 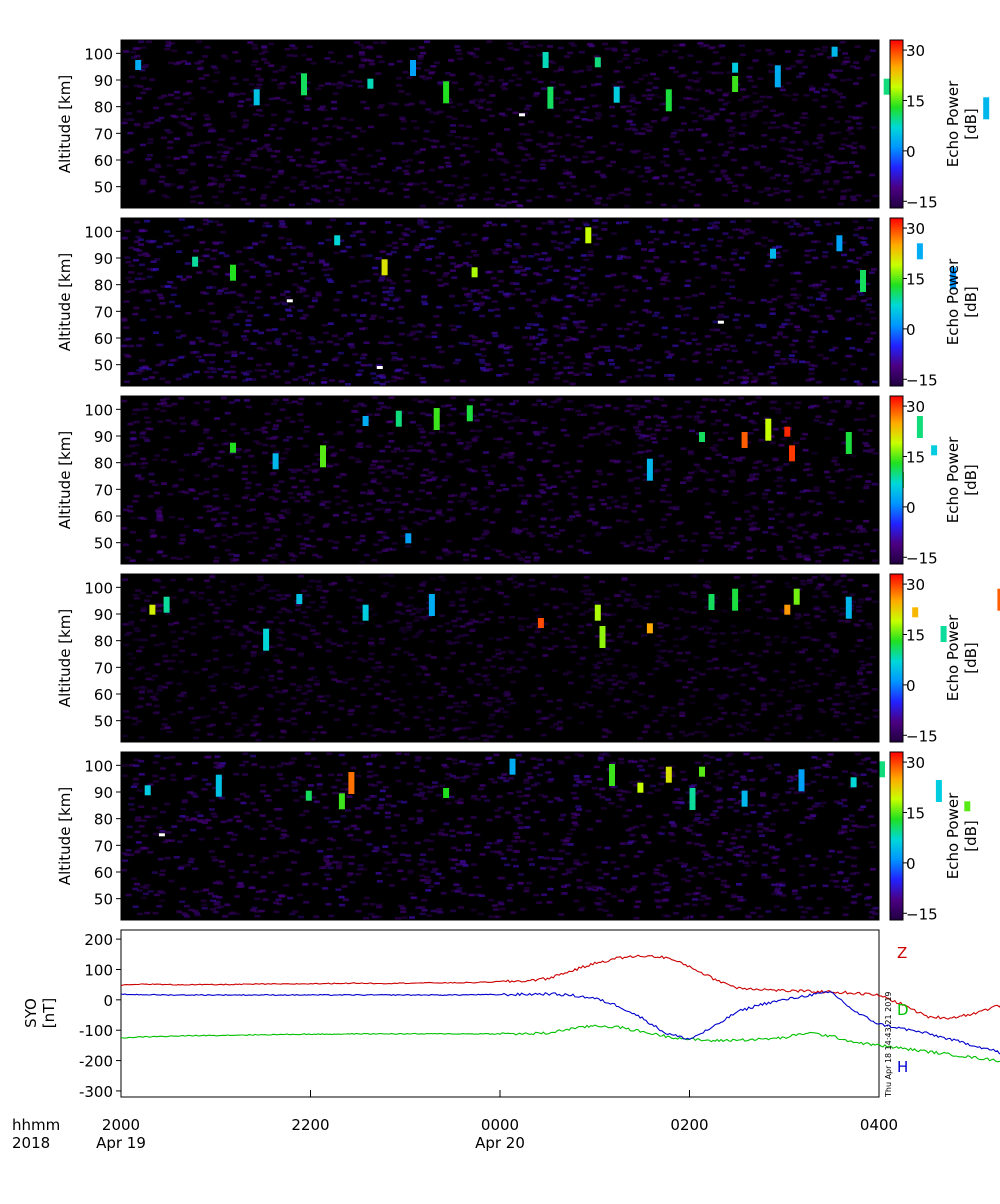 What do you see at coordinates (96, 1031) in the screenshot?
I see `mag-y-tick-label: -100` at bounding box center [96, 1031].